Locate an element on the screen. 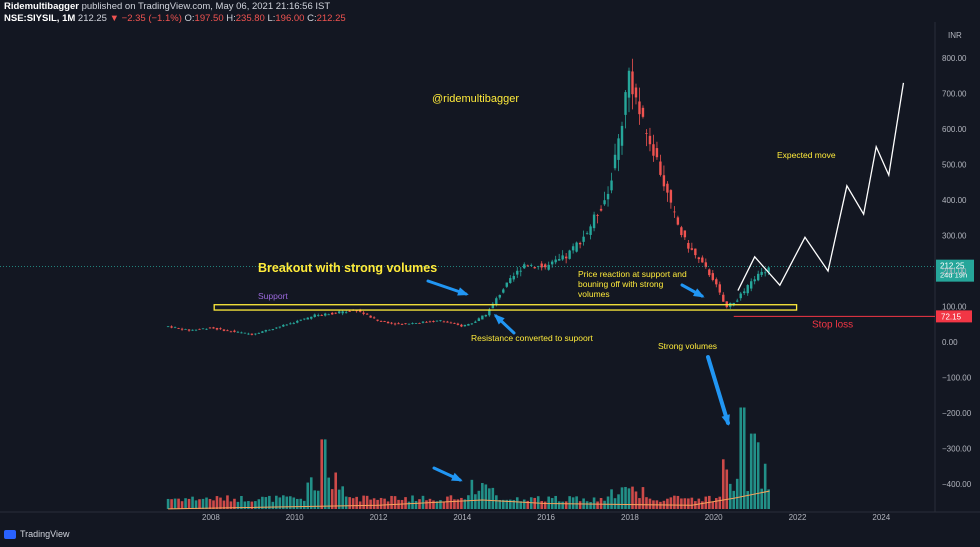  low-label: L: is located at coordinates (271, 18).